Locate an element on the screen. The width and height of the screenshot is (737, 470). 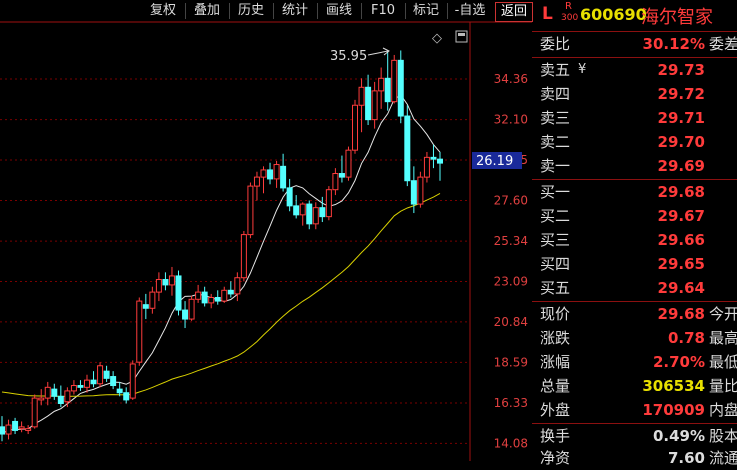
buy3-price: 29.66 is located at coordinates (681, 240).